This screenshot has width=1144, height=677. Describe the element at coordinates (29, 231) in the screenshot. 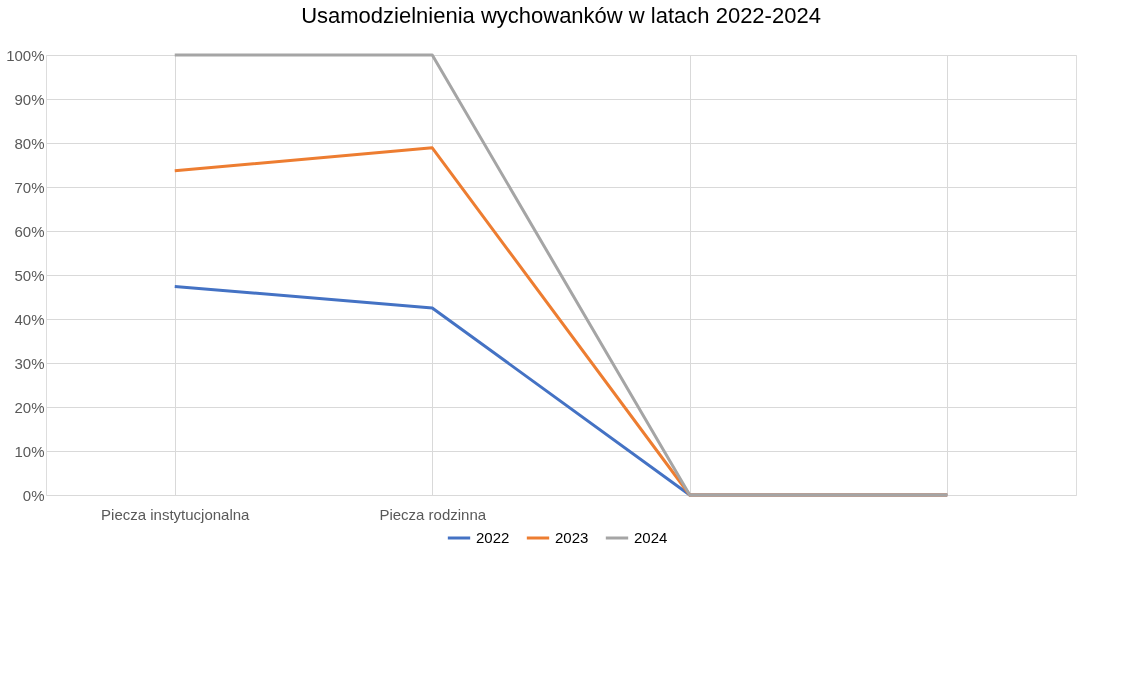

I see `y-tick-label: 60%` at that location.